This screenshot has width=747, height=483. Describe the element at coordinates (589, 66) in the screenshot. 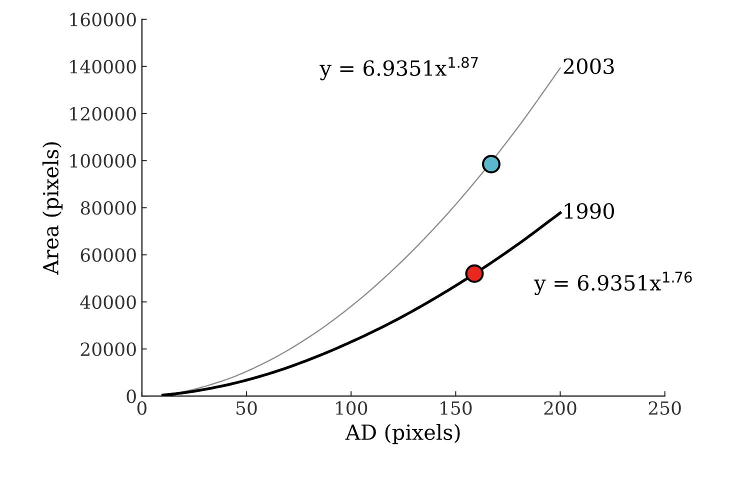

I see `series-label: 2003` at that location.